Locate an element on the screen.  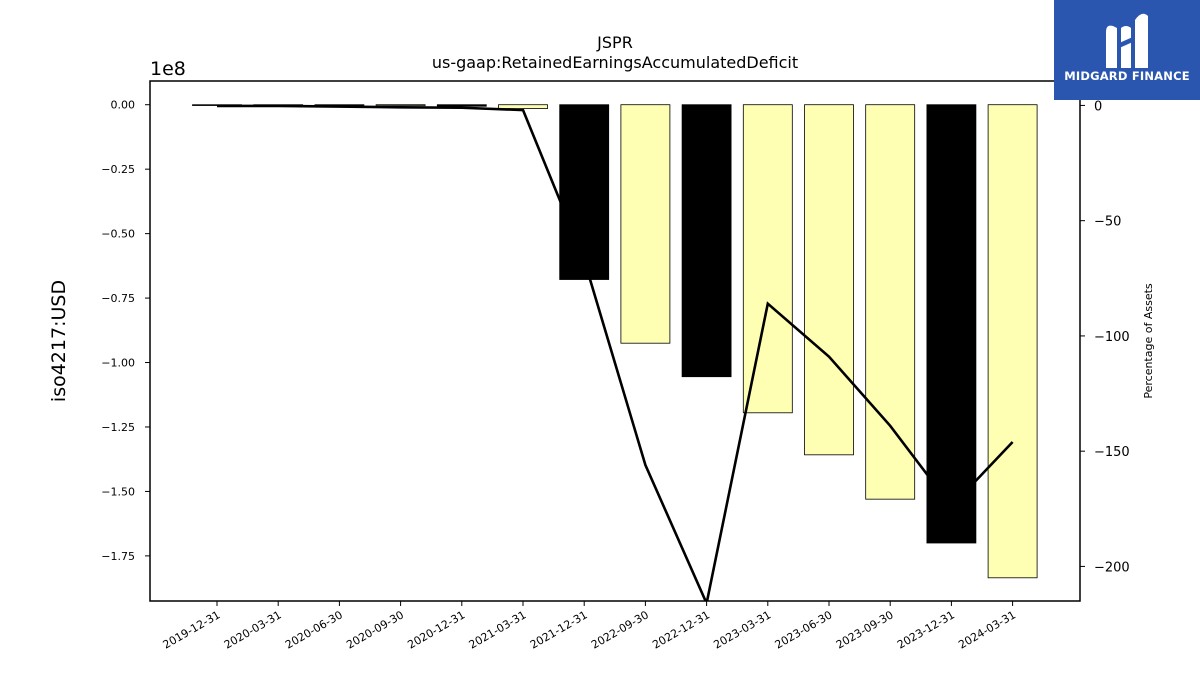
company-logo: MIDGARD FINANCE is located at coordinates (1127, 50).